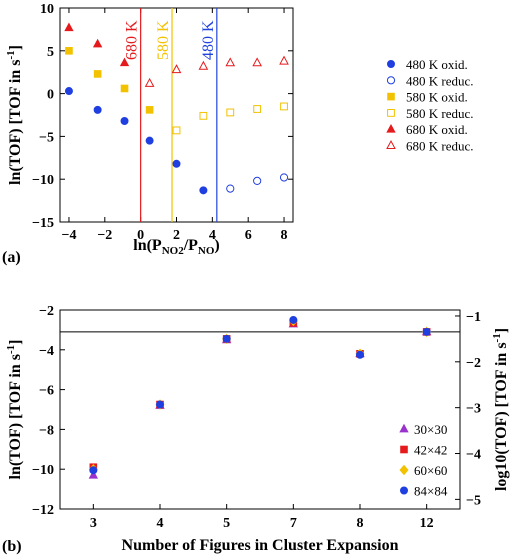 Image resolution: width=520 pixels, height=555 pixels. I want to click on y-tick-label: −4, so click(46, 351).